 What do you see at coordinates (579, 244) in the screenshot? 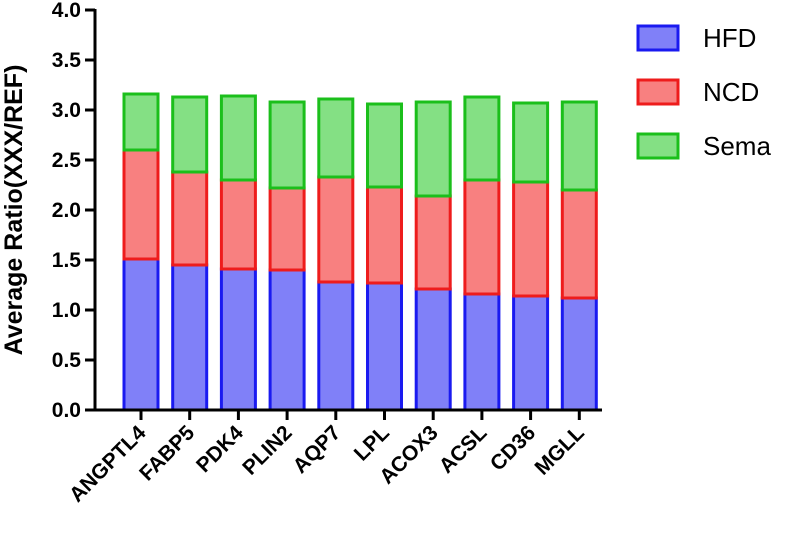
I see `bar-ncd-mgll` at bounding box center [579, 244].